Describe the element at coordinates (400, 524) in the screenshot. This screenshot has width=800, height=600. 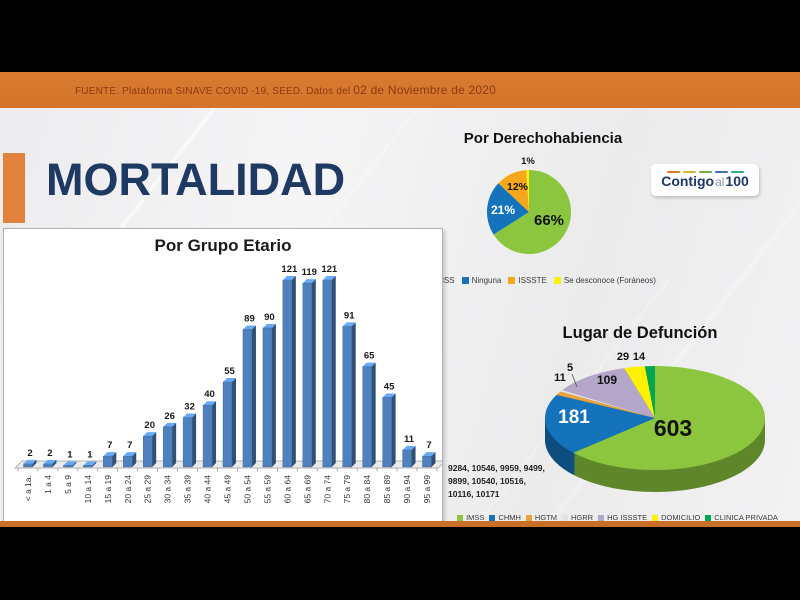
I see `bottom-orange-strip` at that location.